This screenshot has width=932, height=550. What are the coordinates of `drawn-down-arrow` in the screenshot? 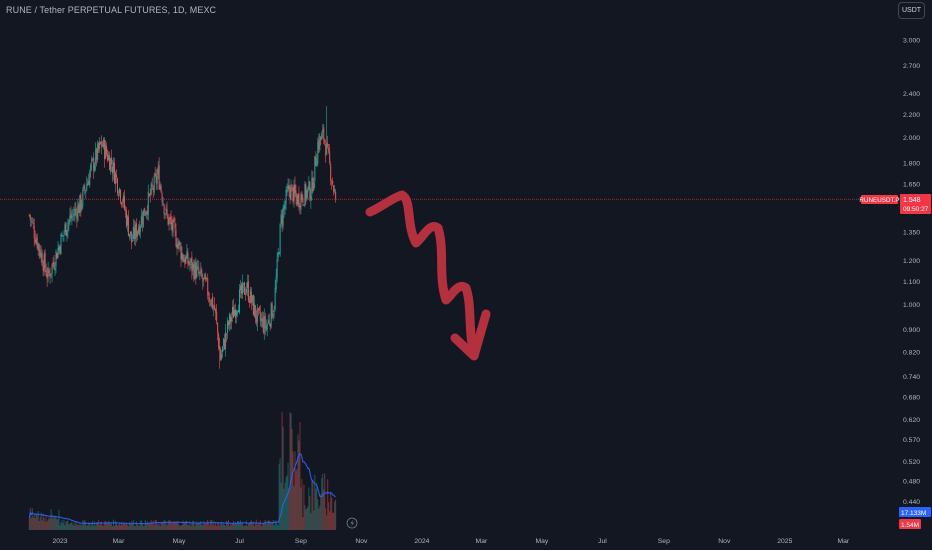 It's located at (428, 275).